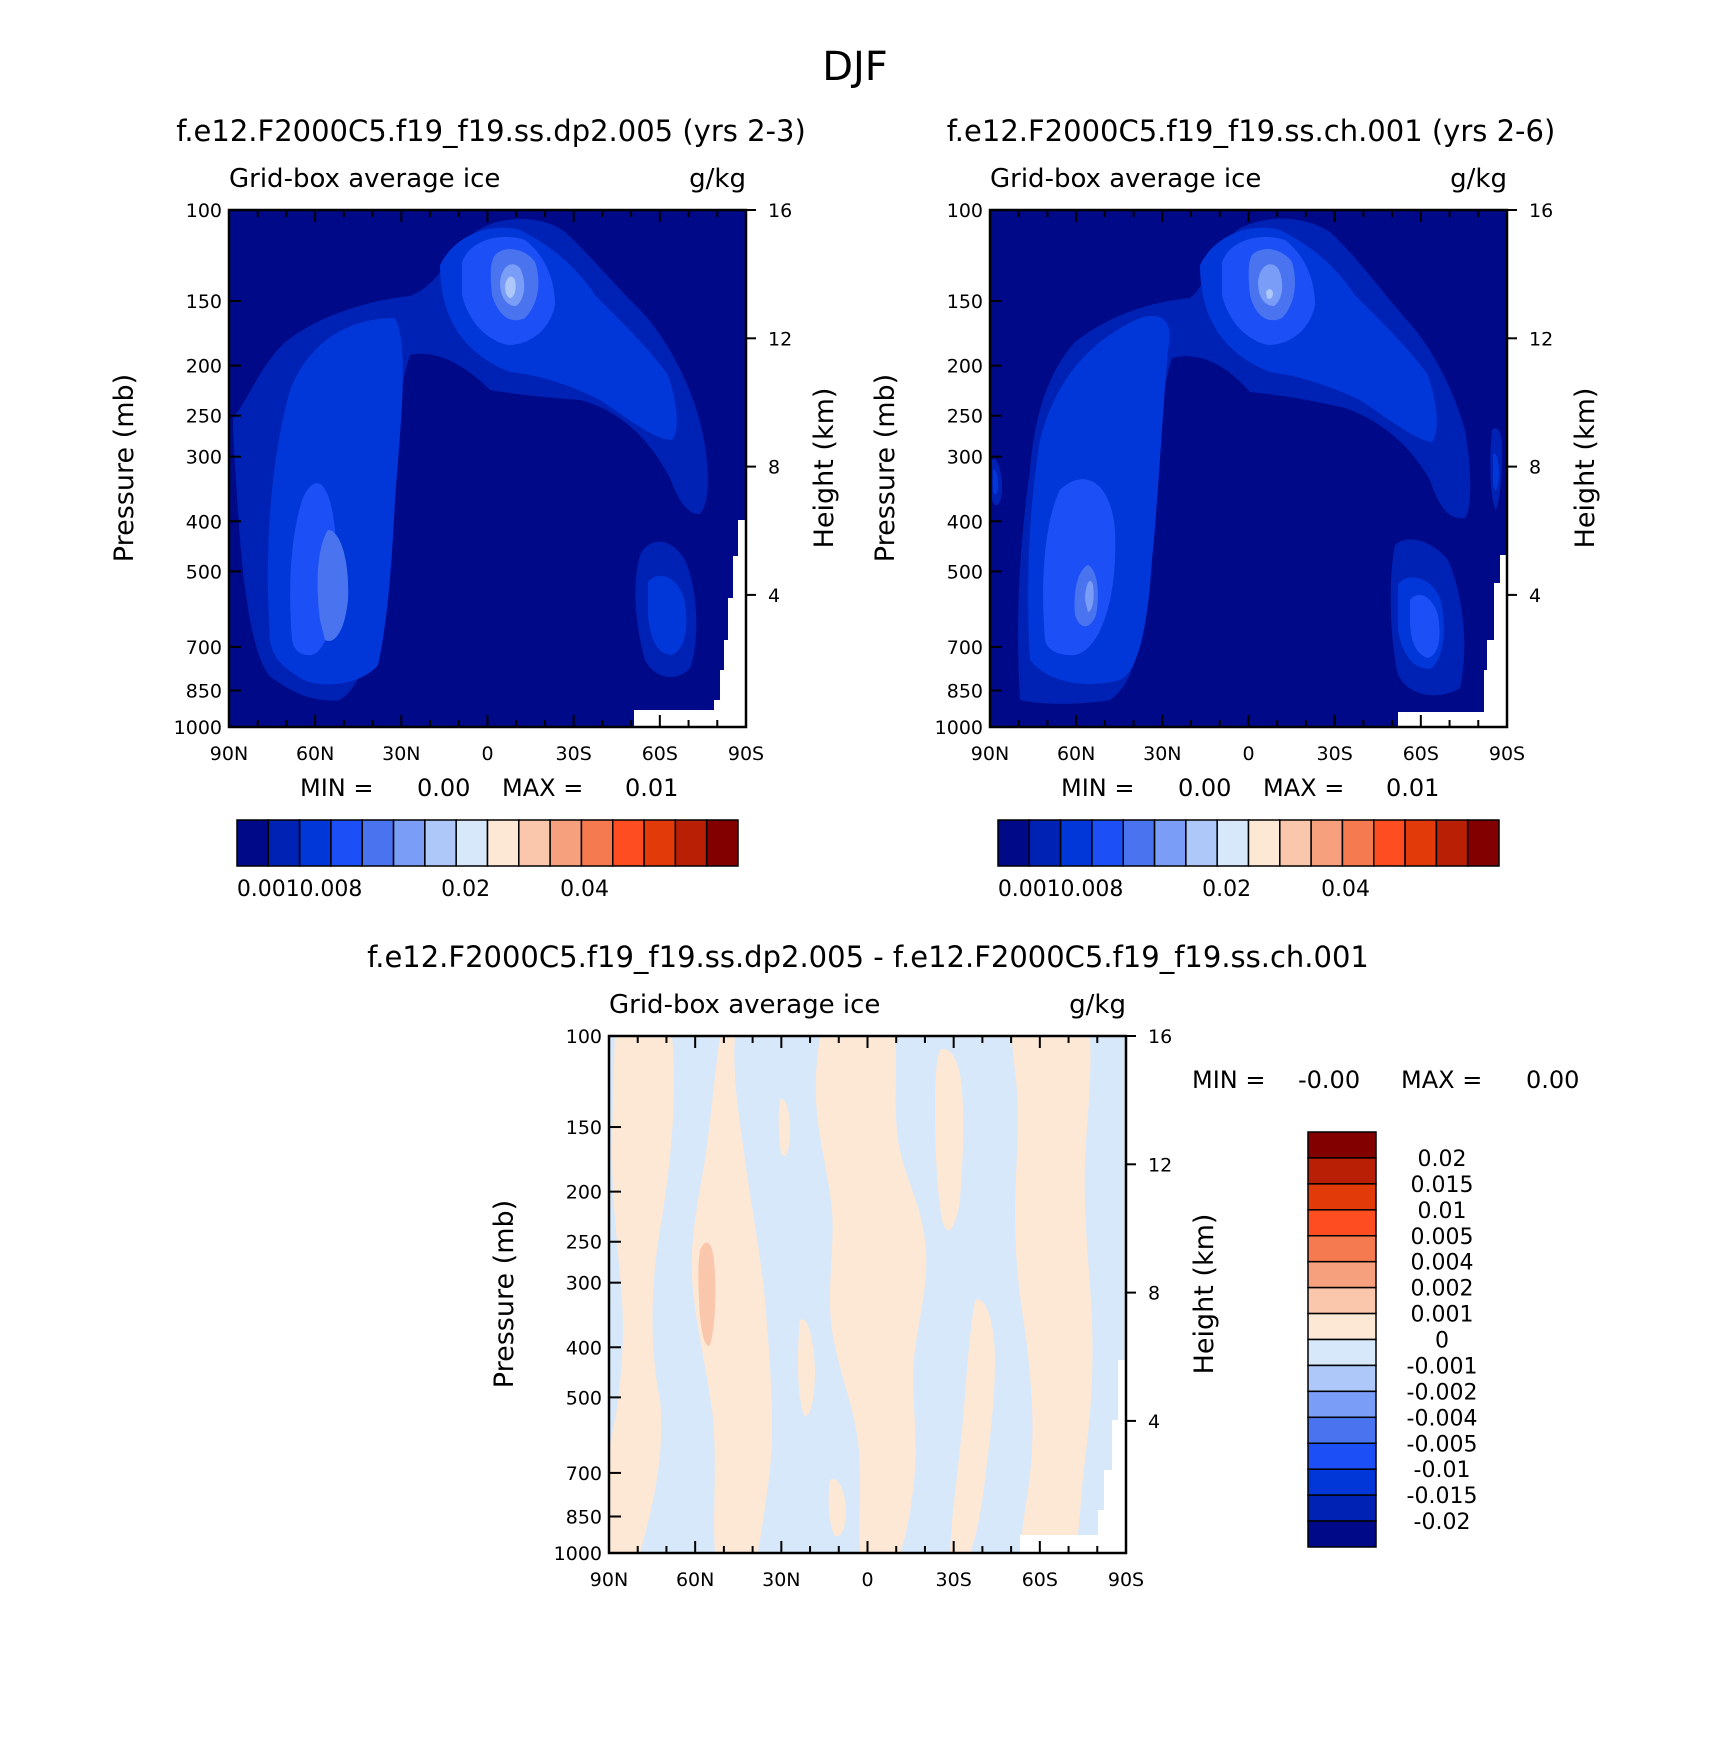 The width and height of the screenshot is (1710, 1753). I want to click on colorbar-label: 0.015, so click(1442, 1185).